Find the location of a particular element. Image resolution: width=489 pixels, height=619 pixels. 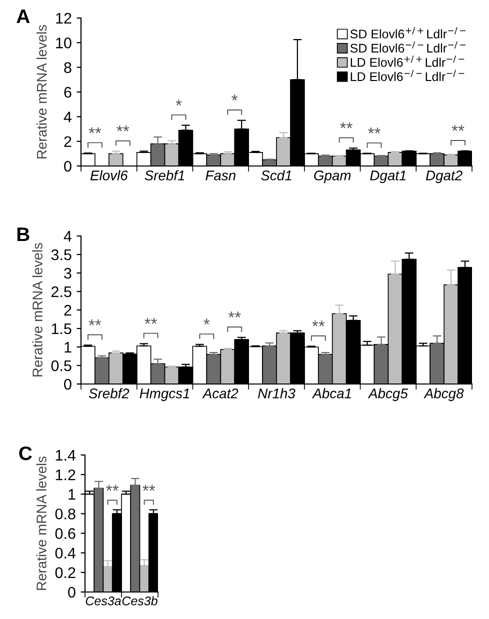

y-tick-label: 1.5 is located at coordinates (62, 329).